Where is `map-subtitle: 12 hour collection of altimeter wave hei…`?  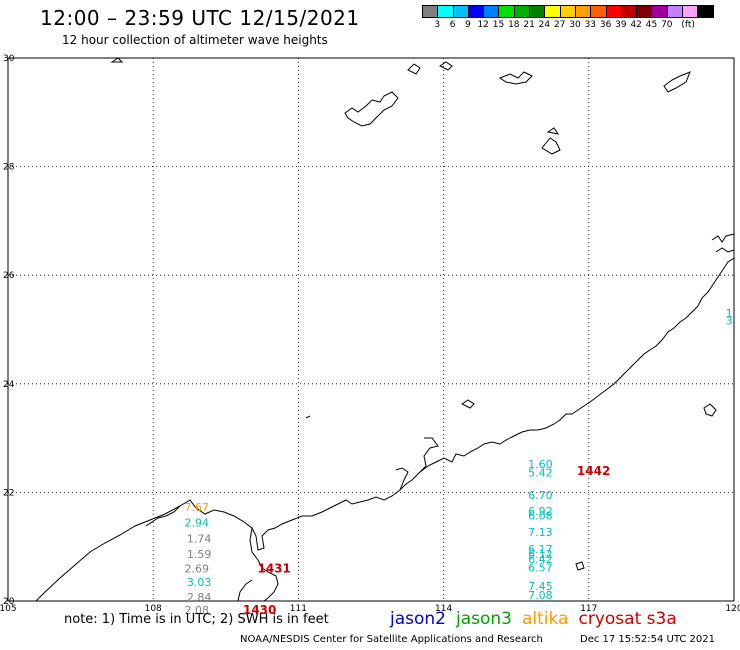
map-subtitle: 12 hour collection of altimeter wave hei… is located at coordinates (195, 40).